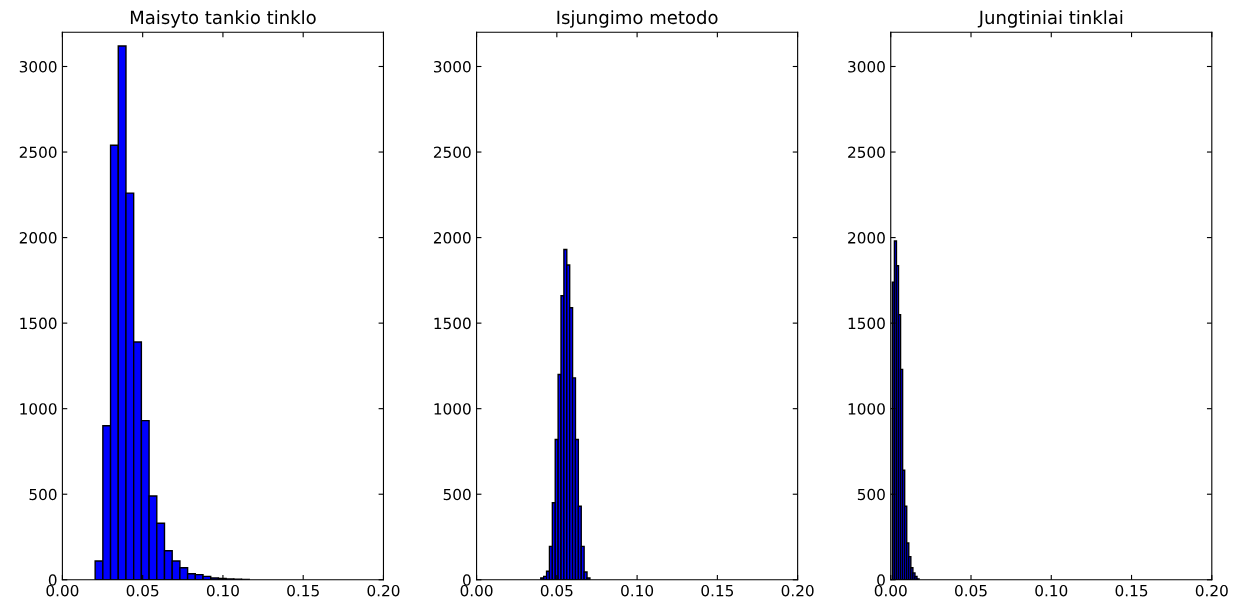  Describe the element at coordinates (223, 19) in the screenshot. I see `chart-title: Maisyto tankio tinklo` at that location.